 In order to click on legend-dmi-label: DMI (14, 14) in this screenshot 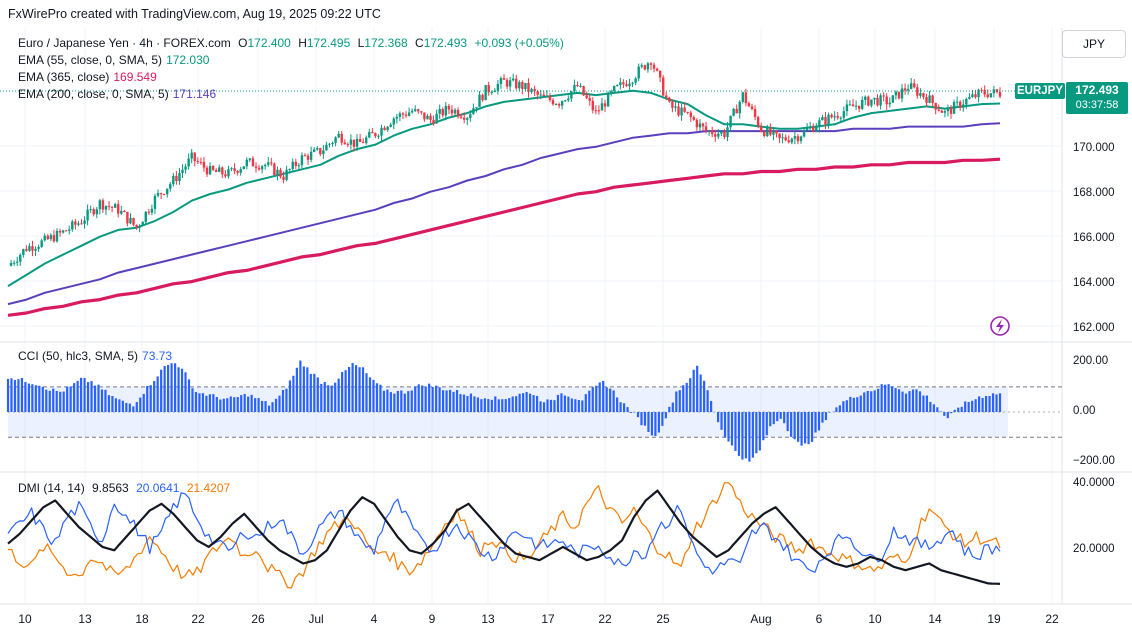, I will do `click(51, 488)`.